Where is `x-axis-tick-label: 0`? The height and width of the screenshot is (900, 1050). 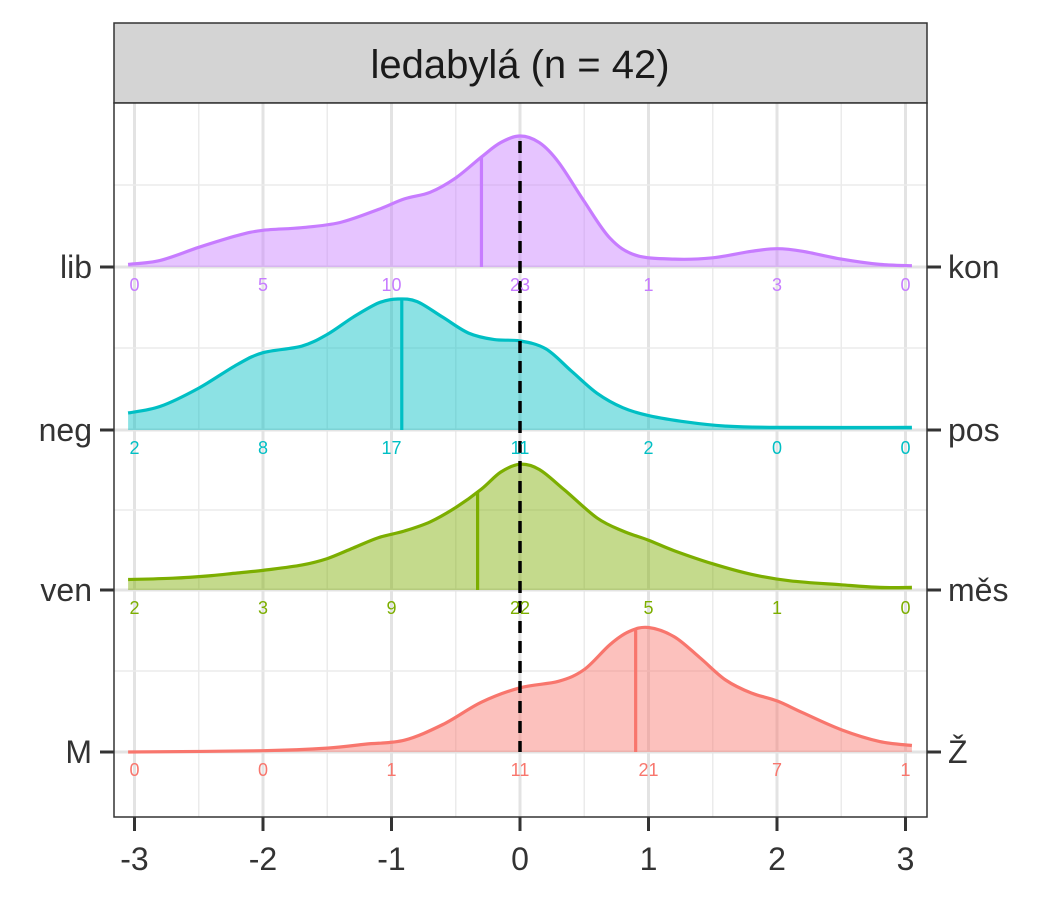
x-axis-tick-label: 0 is located at coordinates (520, 859).